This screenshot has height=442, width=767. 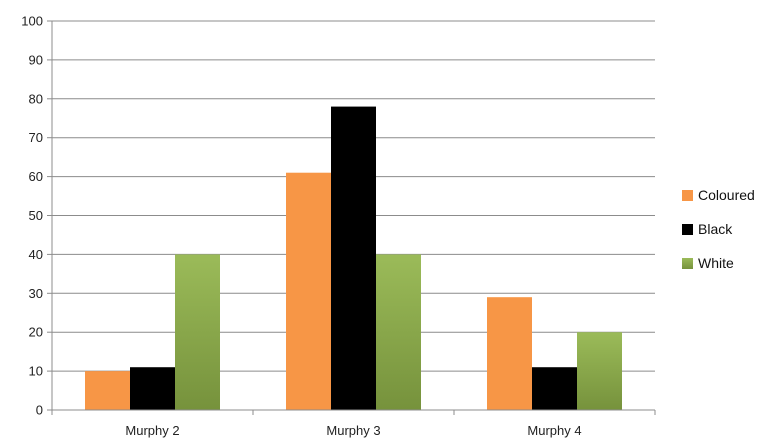 I want to click on y-tick-label: 40, so click(x=36, y=254).